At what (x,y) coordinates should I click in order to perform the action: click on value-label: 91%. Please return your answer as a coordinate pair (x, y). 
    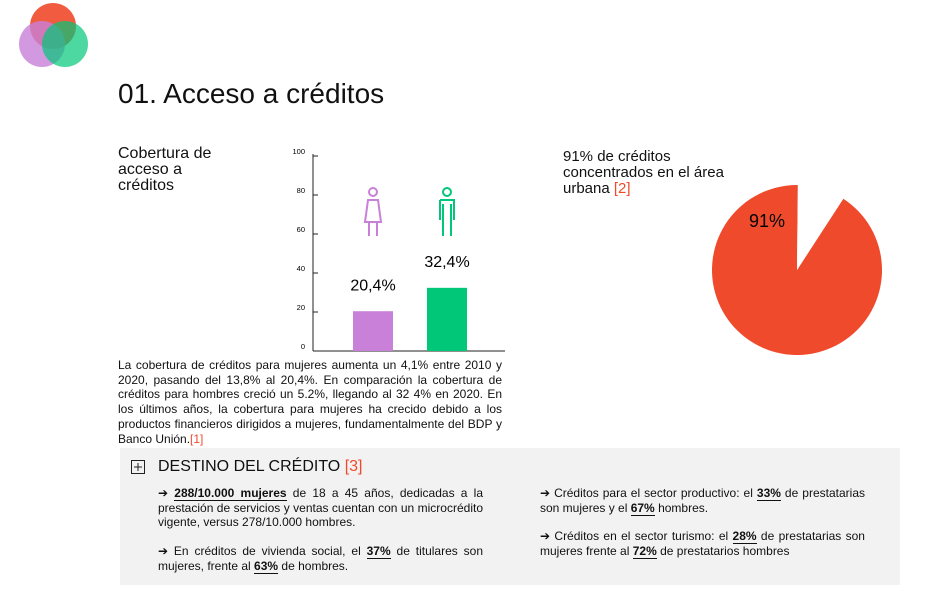
    Looking at the image, I should click on (767, 221).